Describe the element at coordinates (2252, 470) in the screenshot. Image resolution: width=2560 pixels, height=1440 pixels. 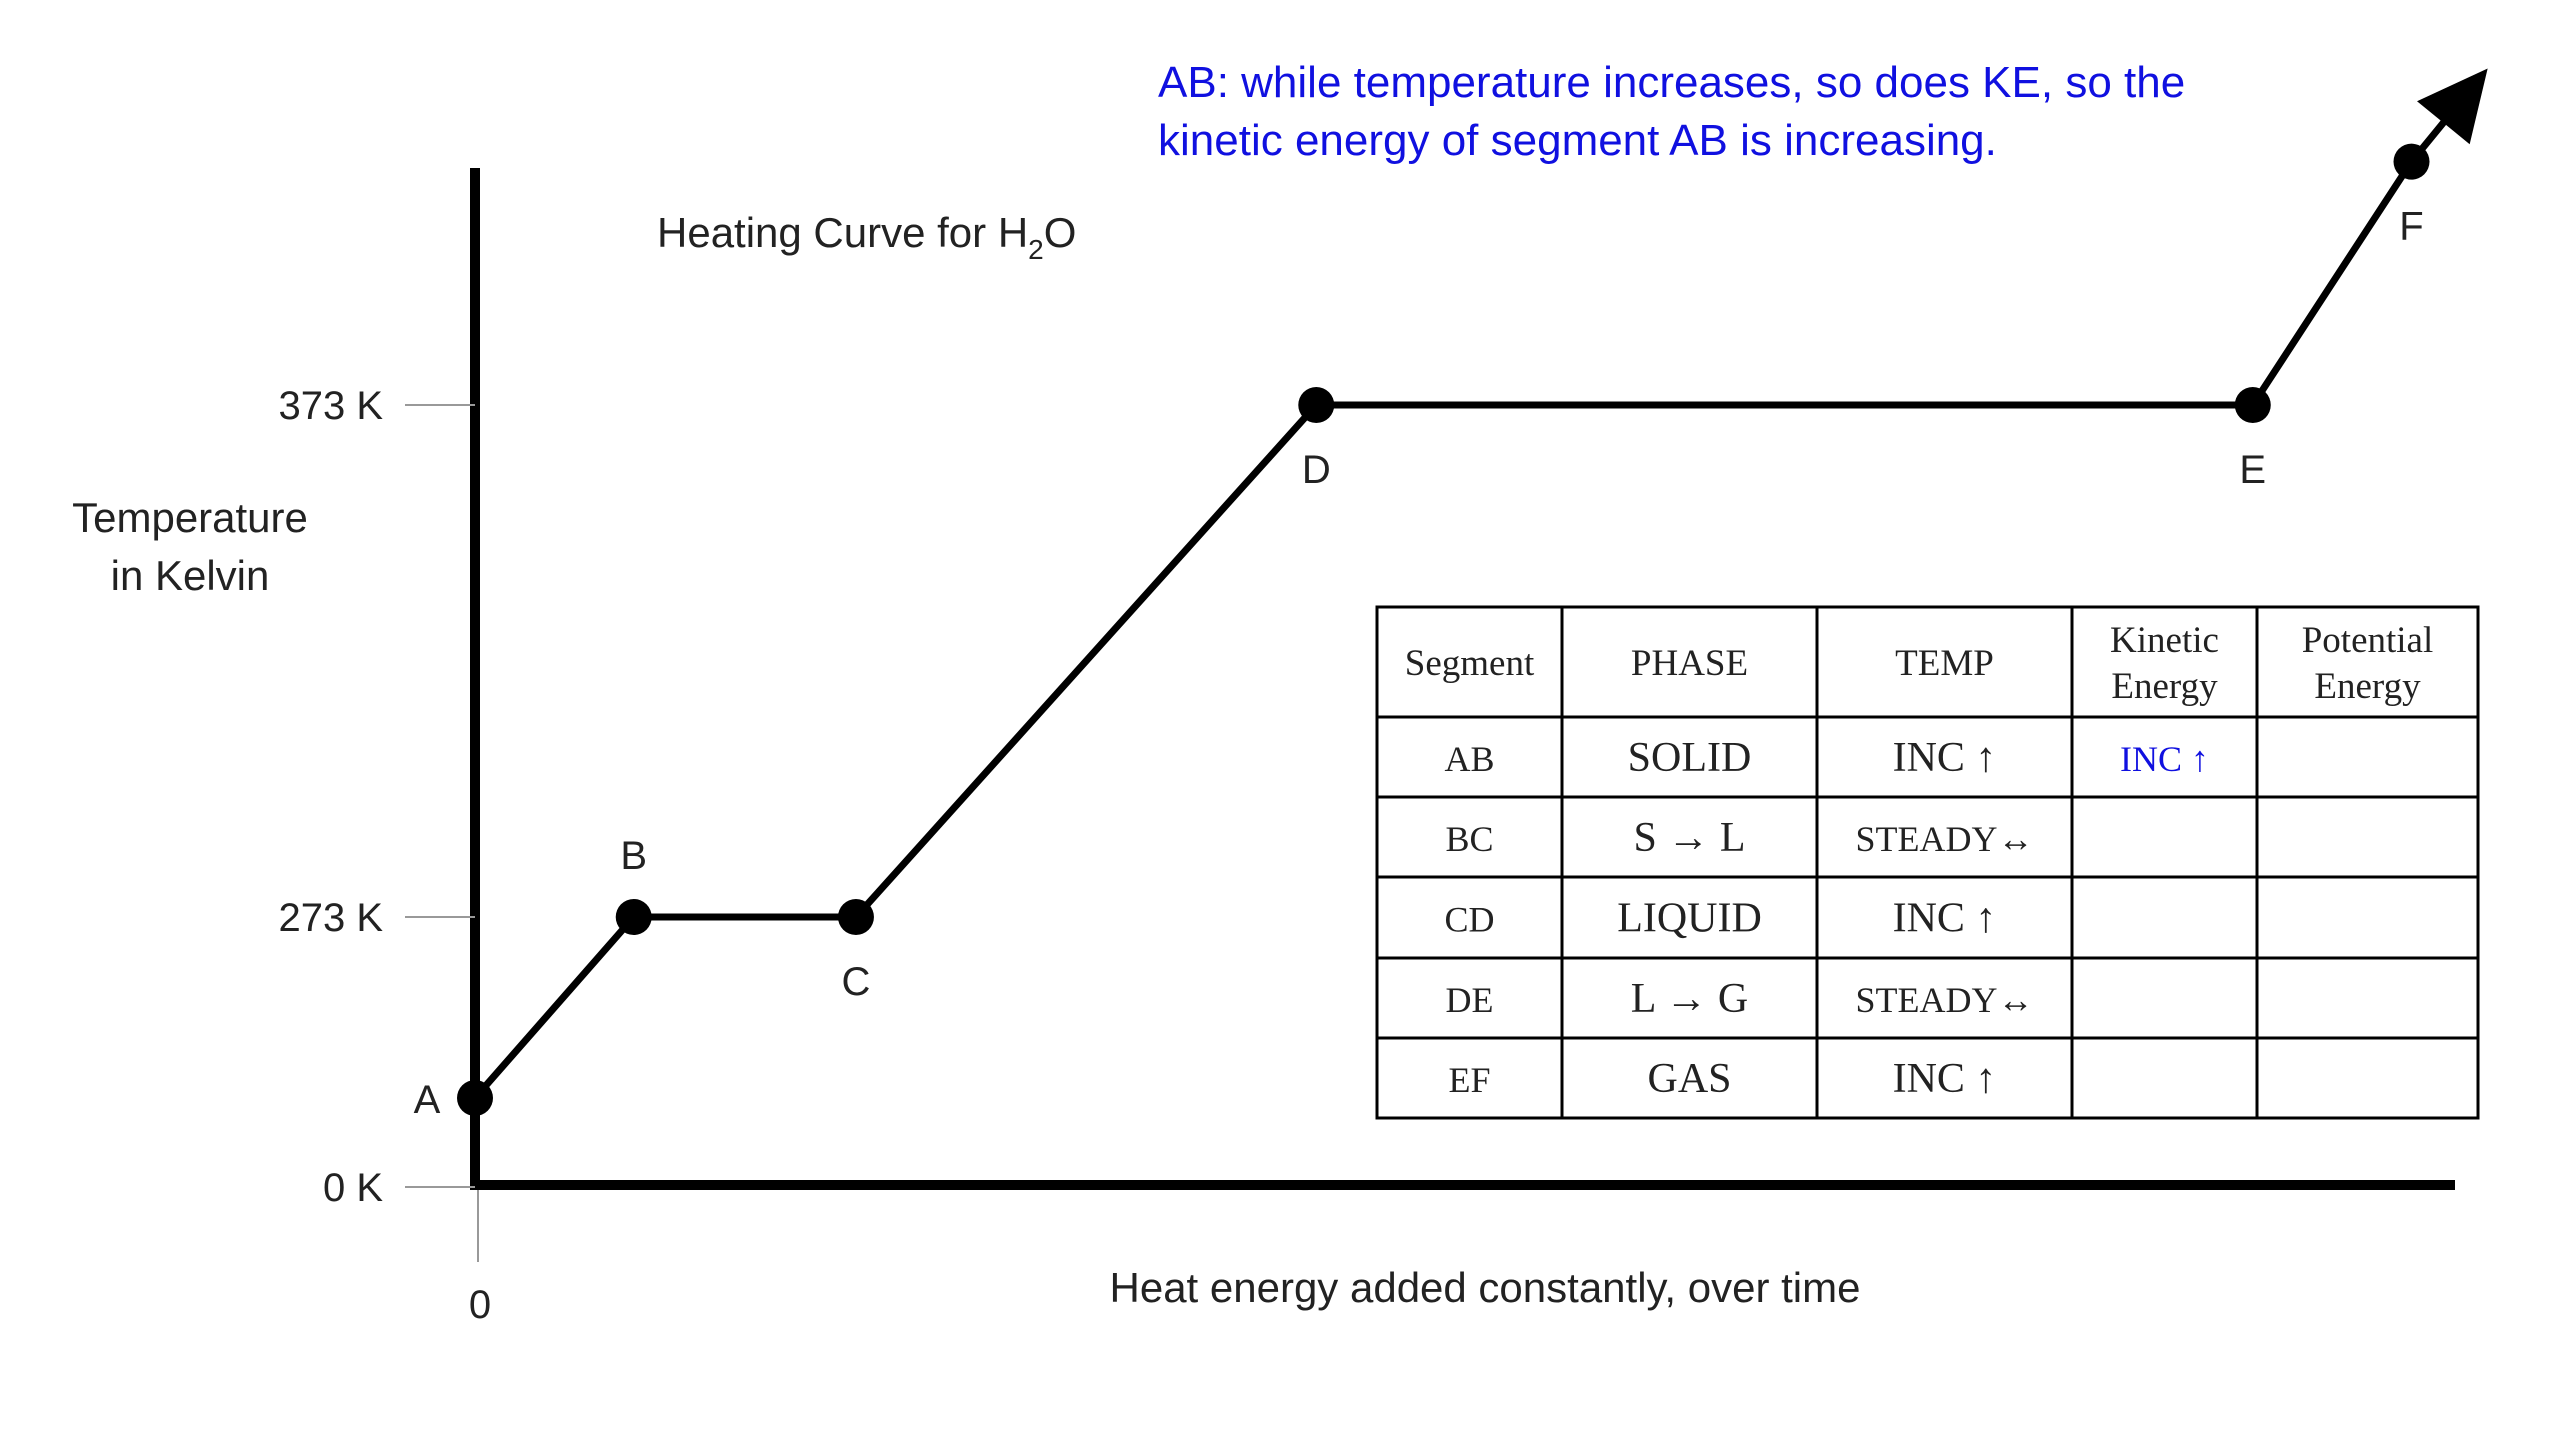
I see `point-label-E: E` at that location.